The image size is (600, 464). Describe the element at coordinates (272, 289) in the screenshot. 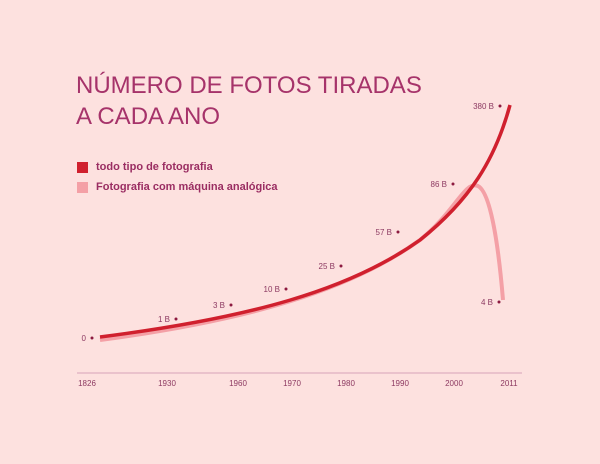

I see `data-label: 10 B` at that location.